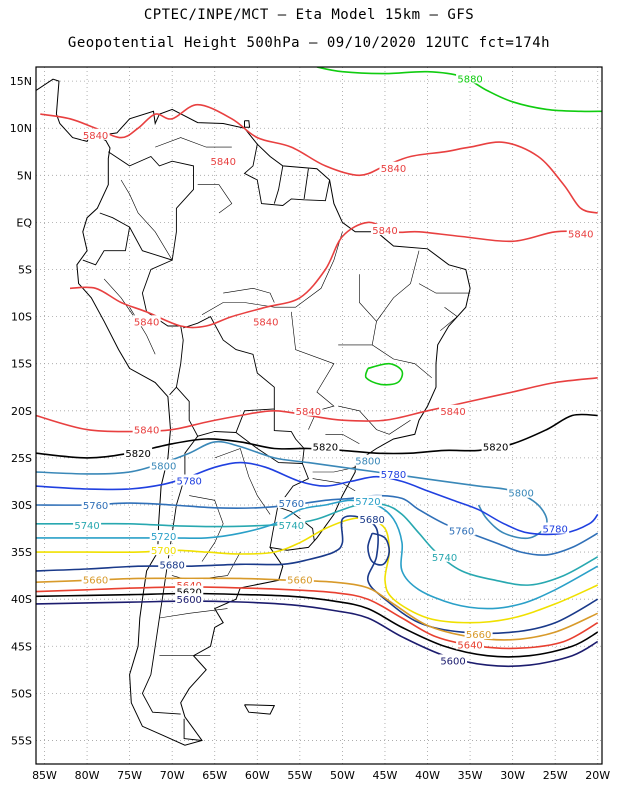 The height and width of the screenshot is (800, 618). Describe the element at coordinates (452, 661) in the screenshot. I see `contour-label-5600: 5600` at that location.